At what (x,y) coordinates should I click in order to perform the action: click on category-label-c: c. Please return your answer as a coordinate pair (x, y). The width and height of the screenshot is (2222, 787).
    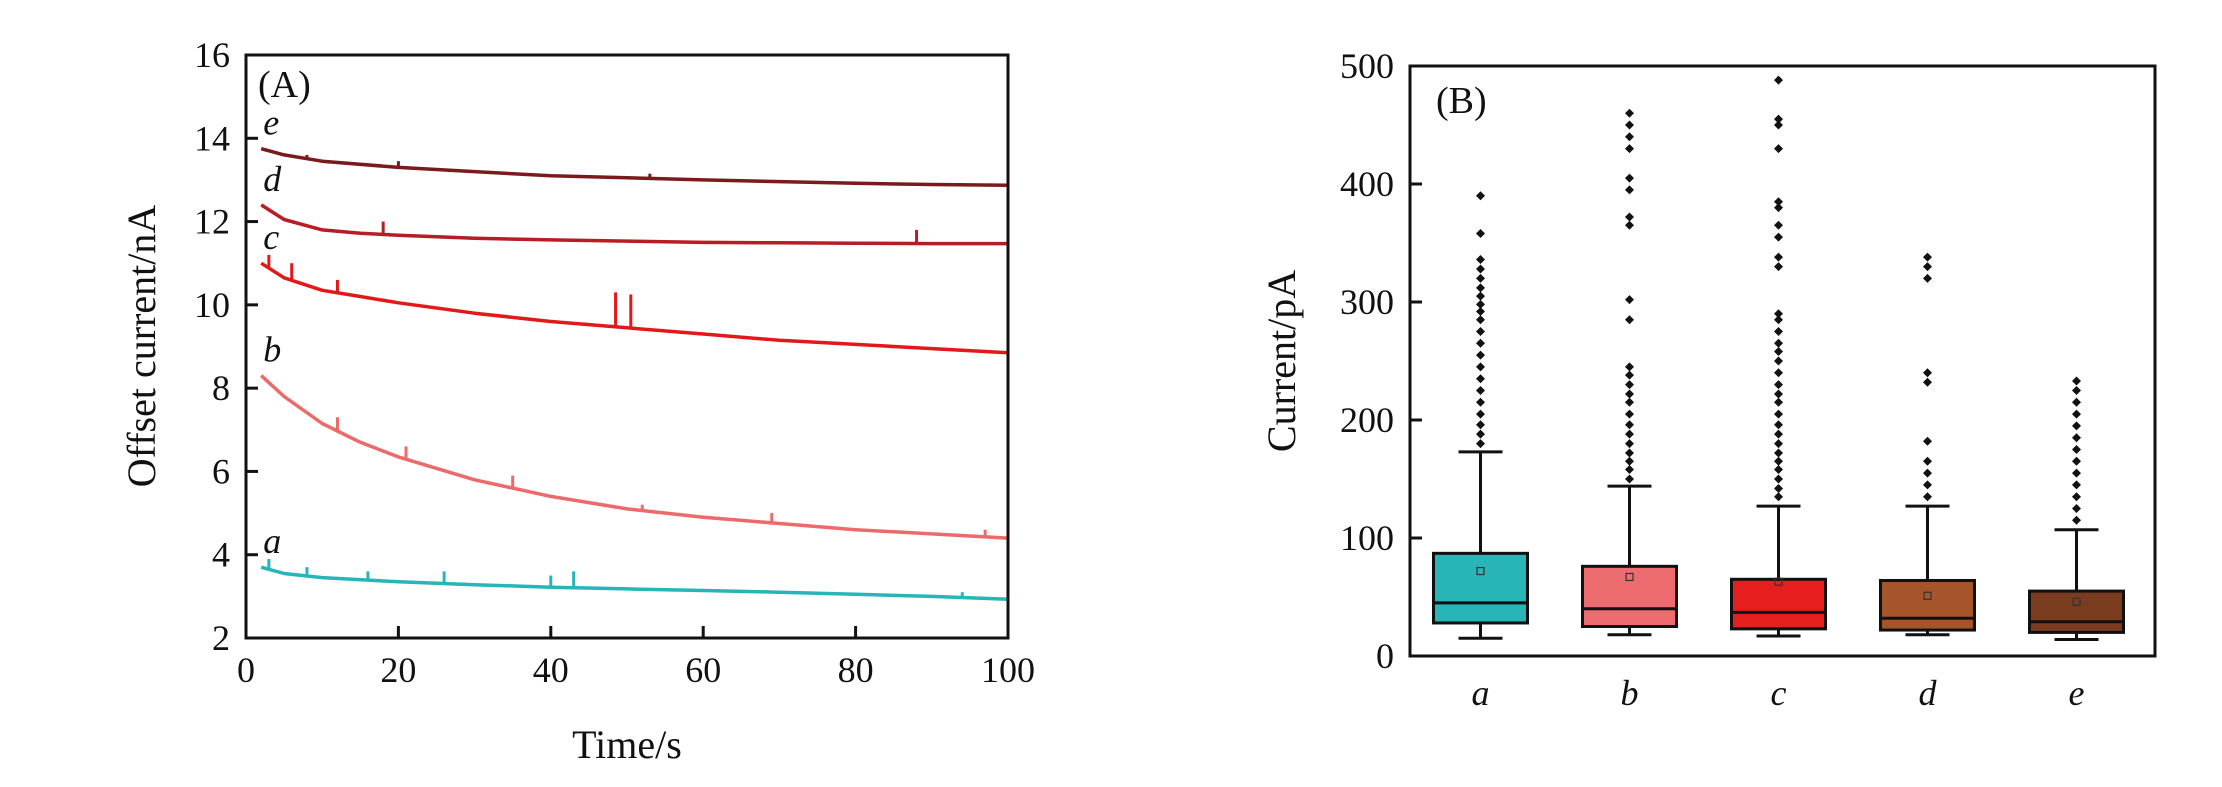
    Looking at the image, I should click on (1779, 693).